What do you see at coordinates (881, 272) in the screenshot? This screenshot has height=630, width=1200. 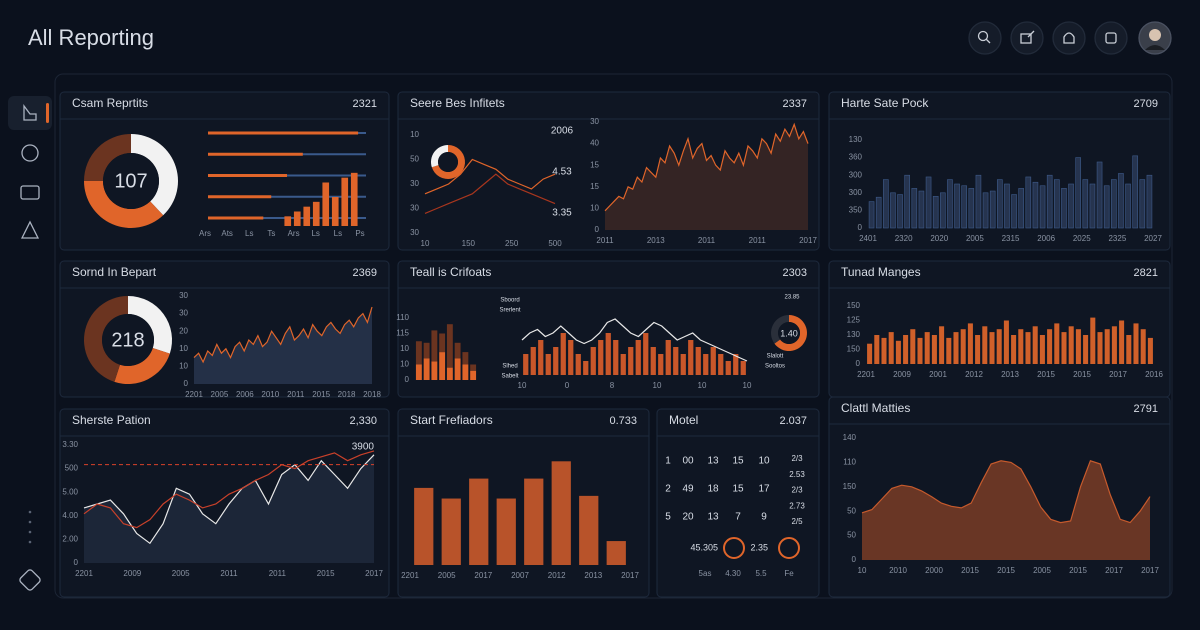 I see `panel-title: Tunad Manges` at bounding box center [881, 272].